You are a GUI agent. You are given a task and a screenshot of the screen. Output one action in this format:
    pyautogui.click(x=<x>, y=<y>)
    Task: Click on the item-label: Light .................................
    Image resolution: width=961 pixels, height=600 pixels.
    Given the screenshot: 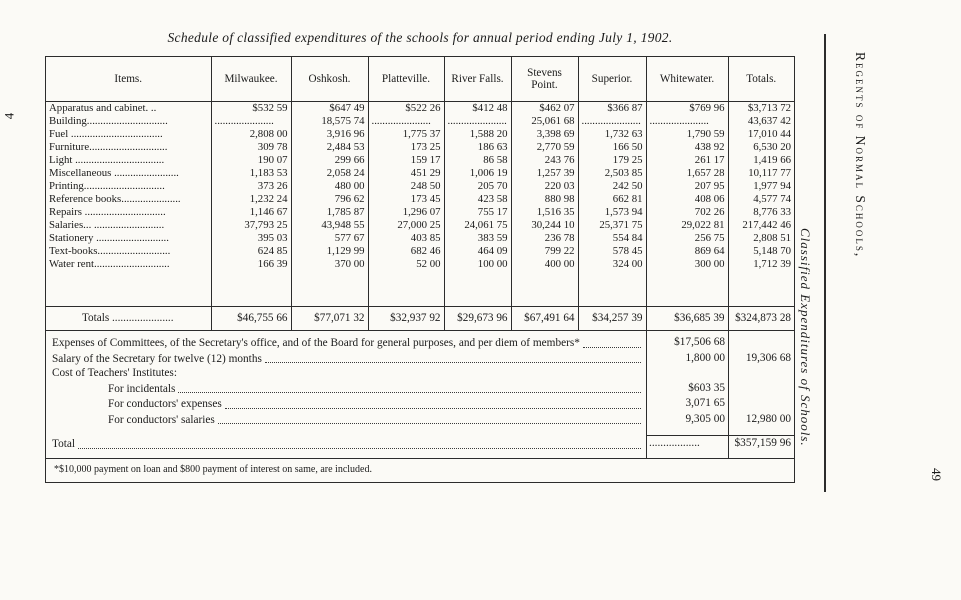 What is the action you would take?
    pyautogui.click(x=107, y=159)
    